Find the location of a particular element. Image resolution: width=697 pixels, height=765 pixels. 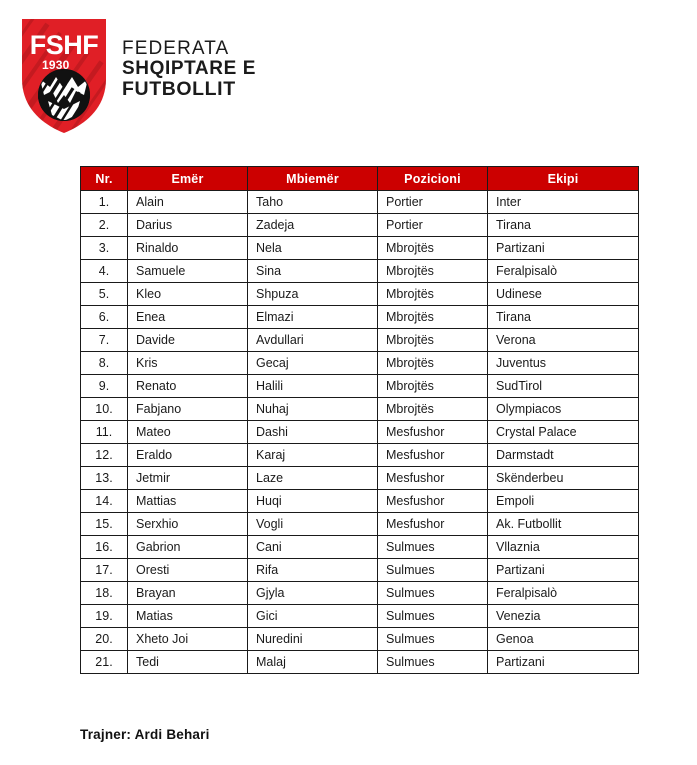

cell-mbiemer: Elmazi is located at coordinates (312, 317).